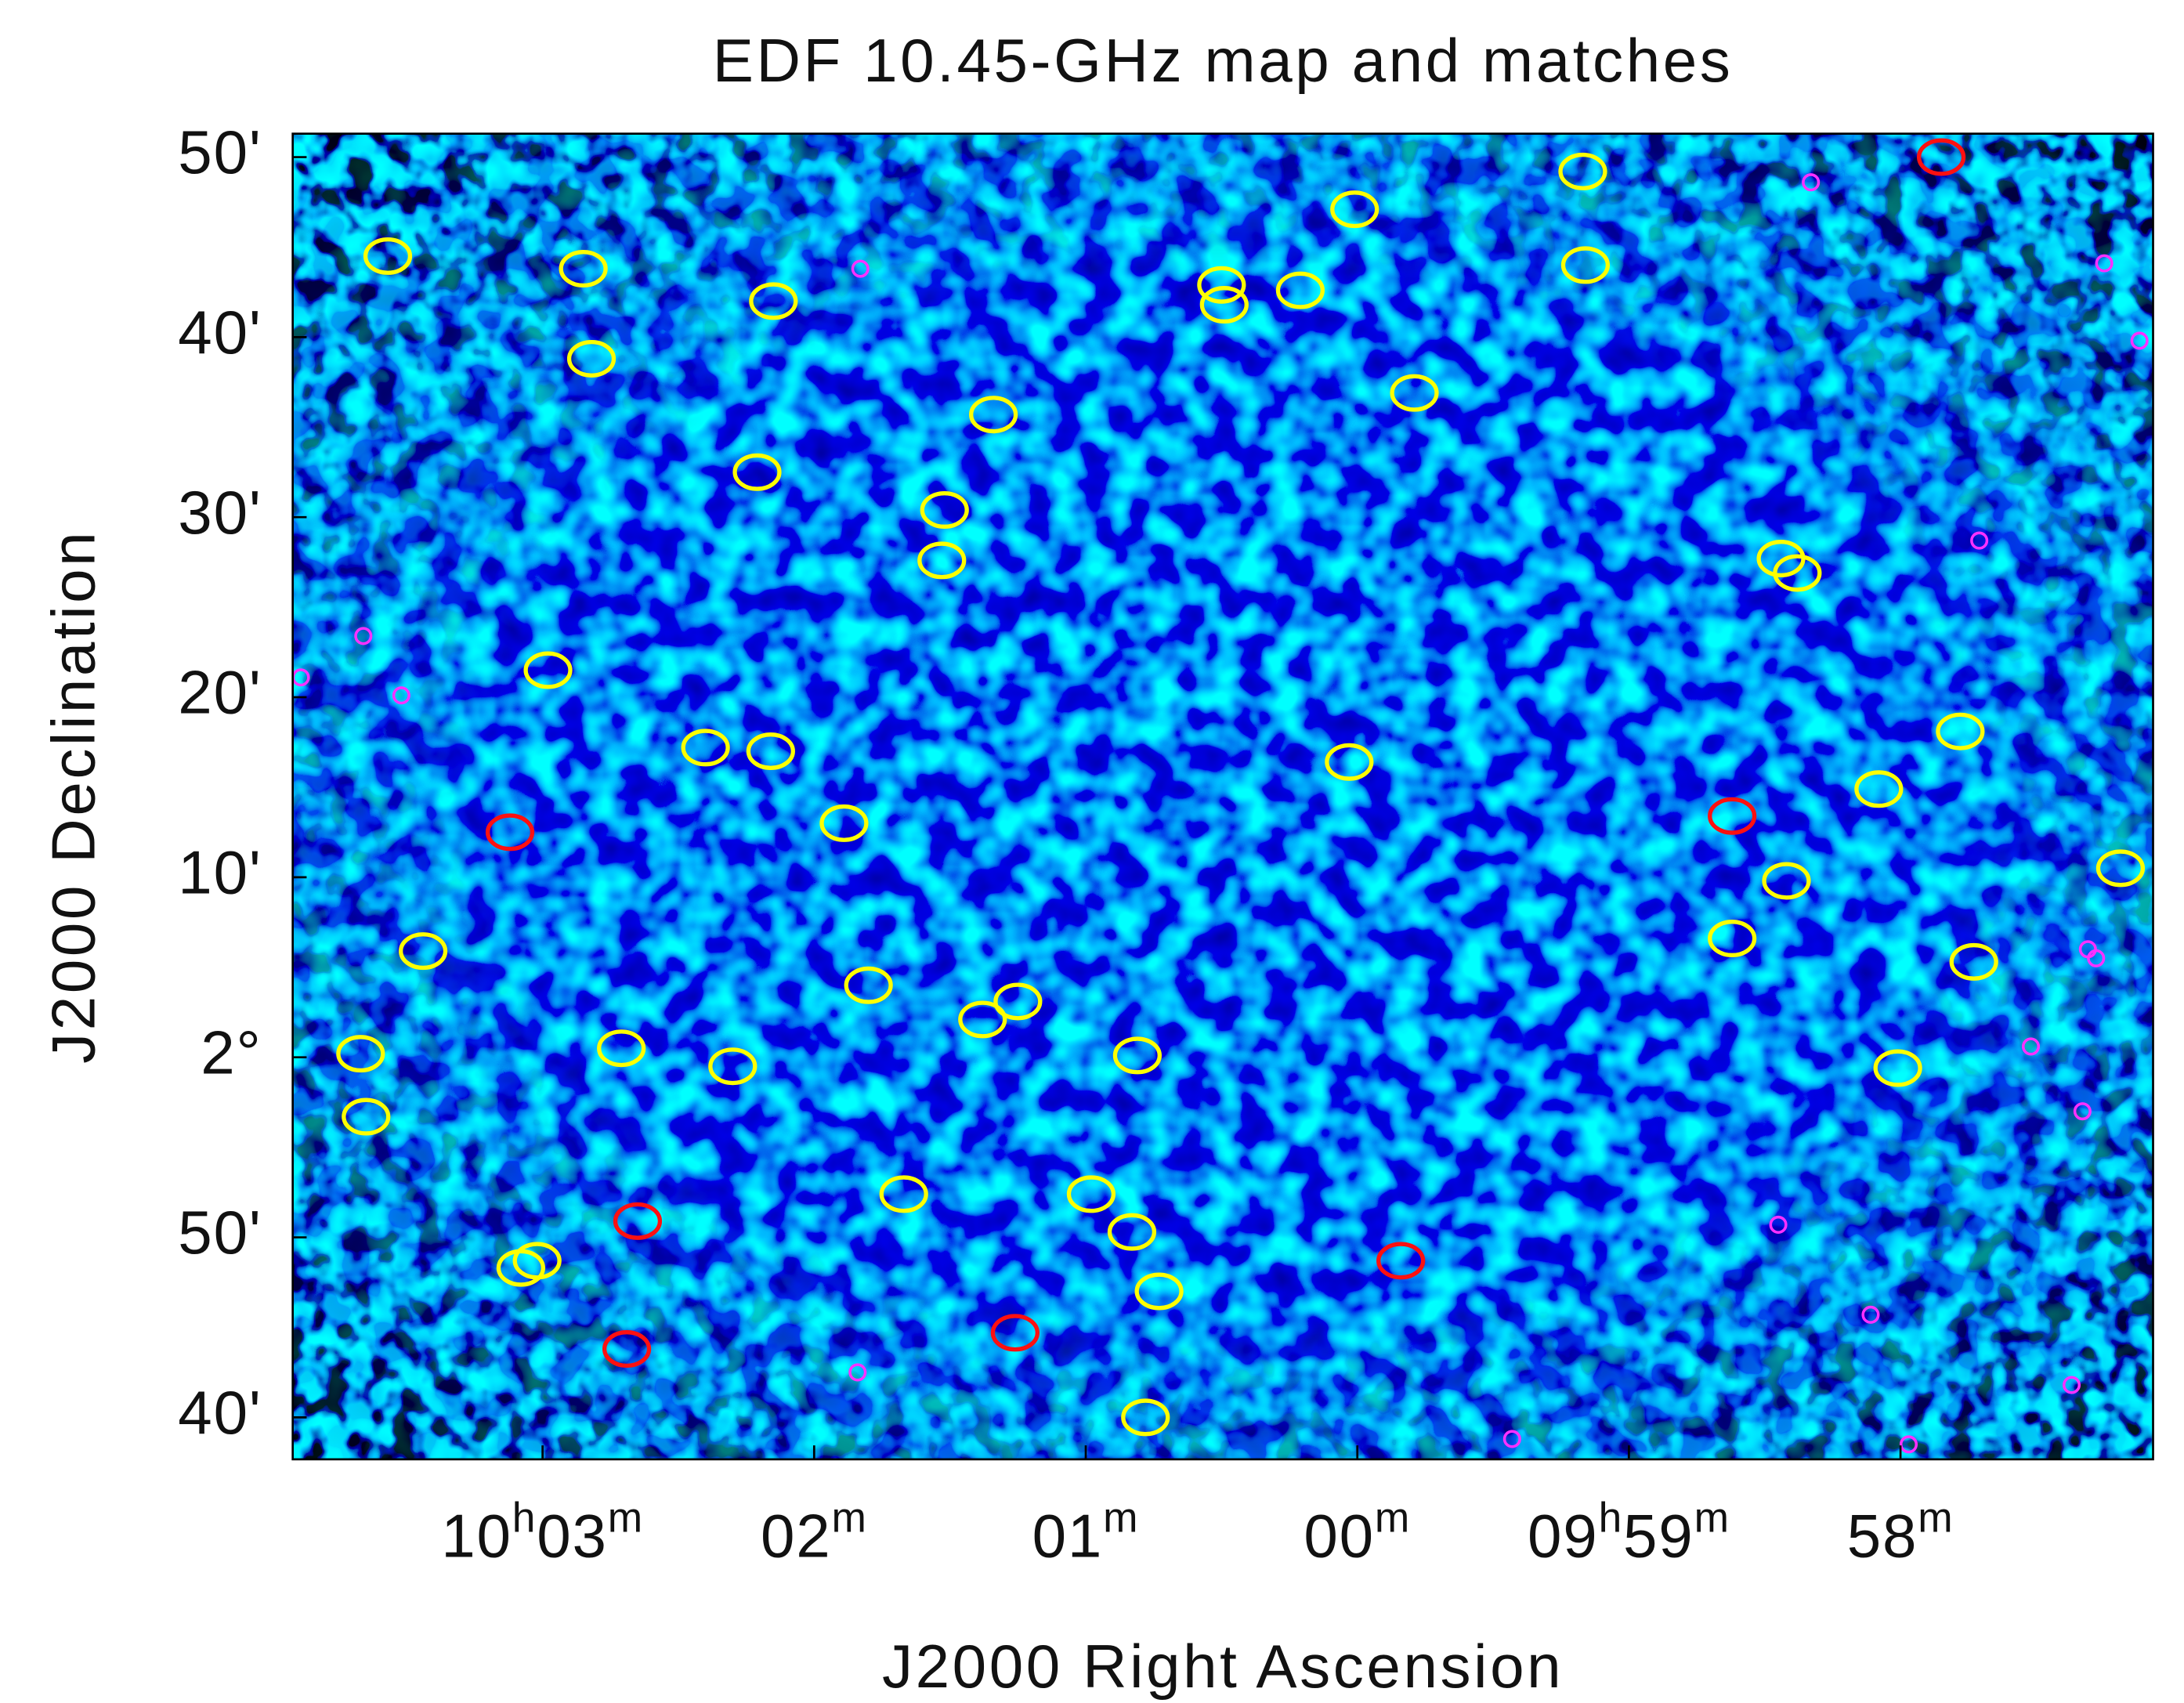 Image resolution: width=2184 pixels, height=1703 pixels. I want to click on y-tick-label: 10', so click(220, 872).